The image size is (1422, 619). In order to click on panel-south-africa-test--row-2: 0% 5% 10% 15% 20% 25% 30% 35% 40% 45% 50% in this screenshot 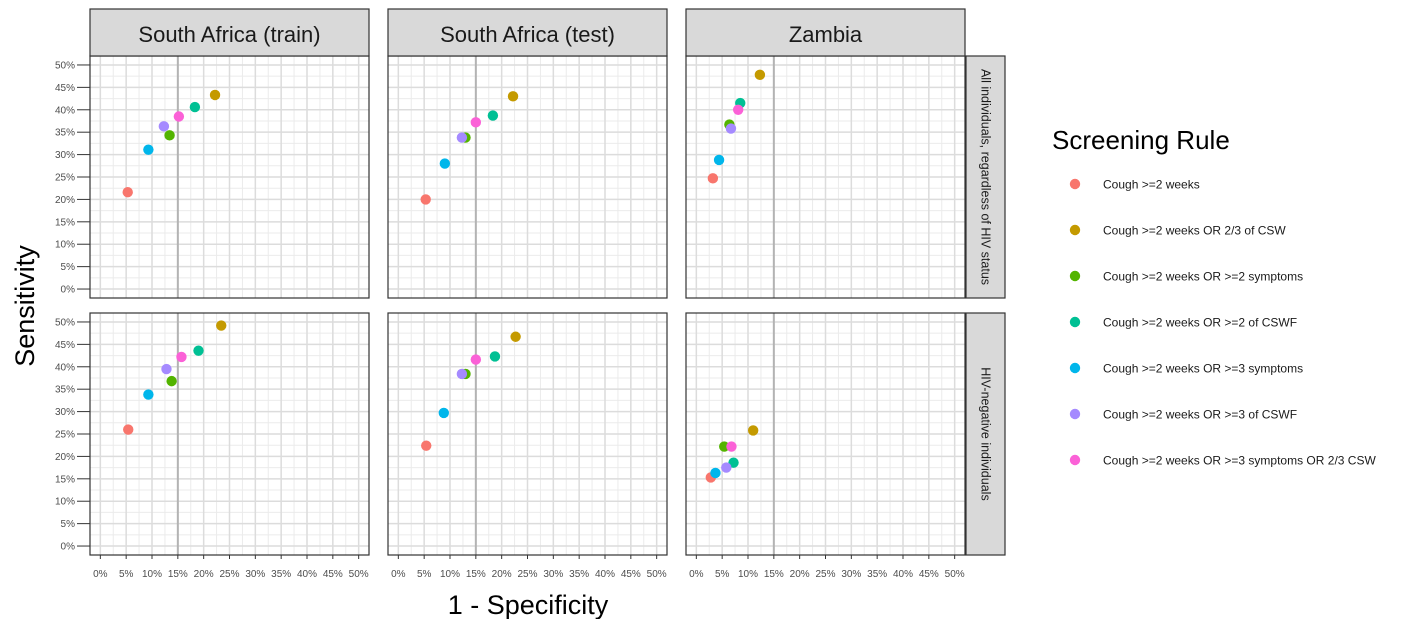, I will do `click(527, 446)`.